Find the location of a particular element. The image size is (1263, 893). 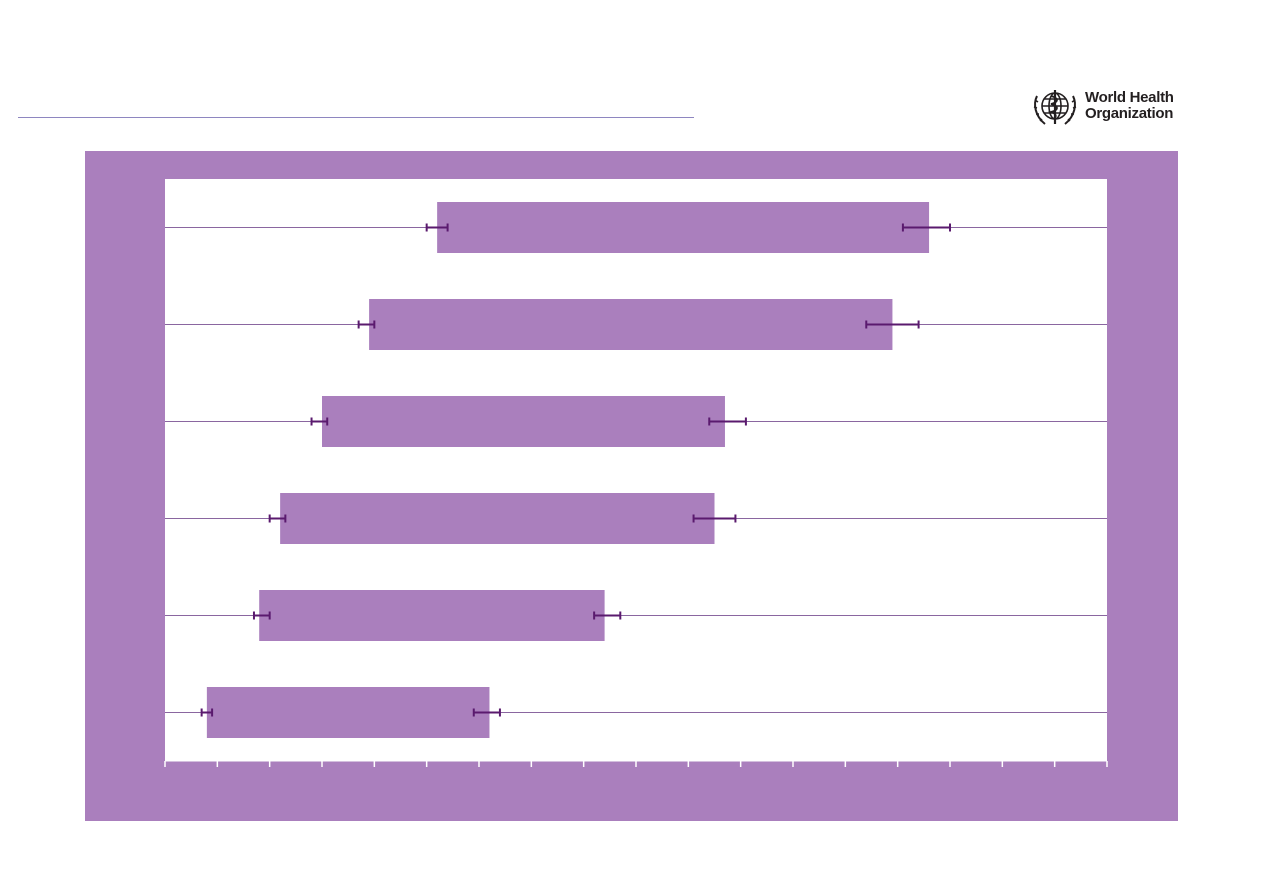

organization-name-line2: Organization is located at coordinates (1129, 113).